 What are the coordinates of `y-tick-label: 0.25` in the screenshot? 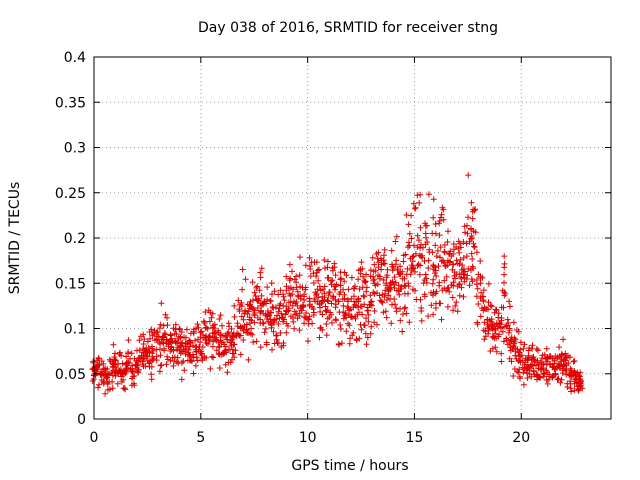 It's located at (70, 194).